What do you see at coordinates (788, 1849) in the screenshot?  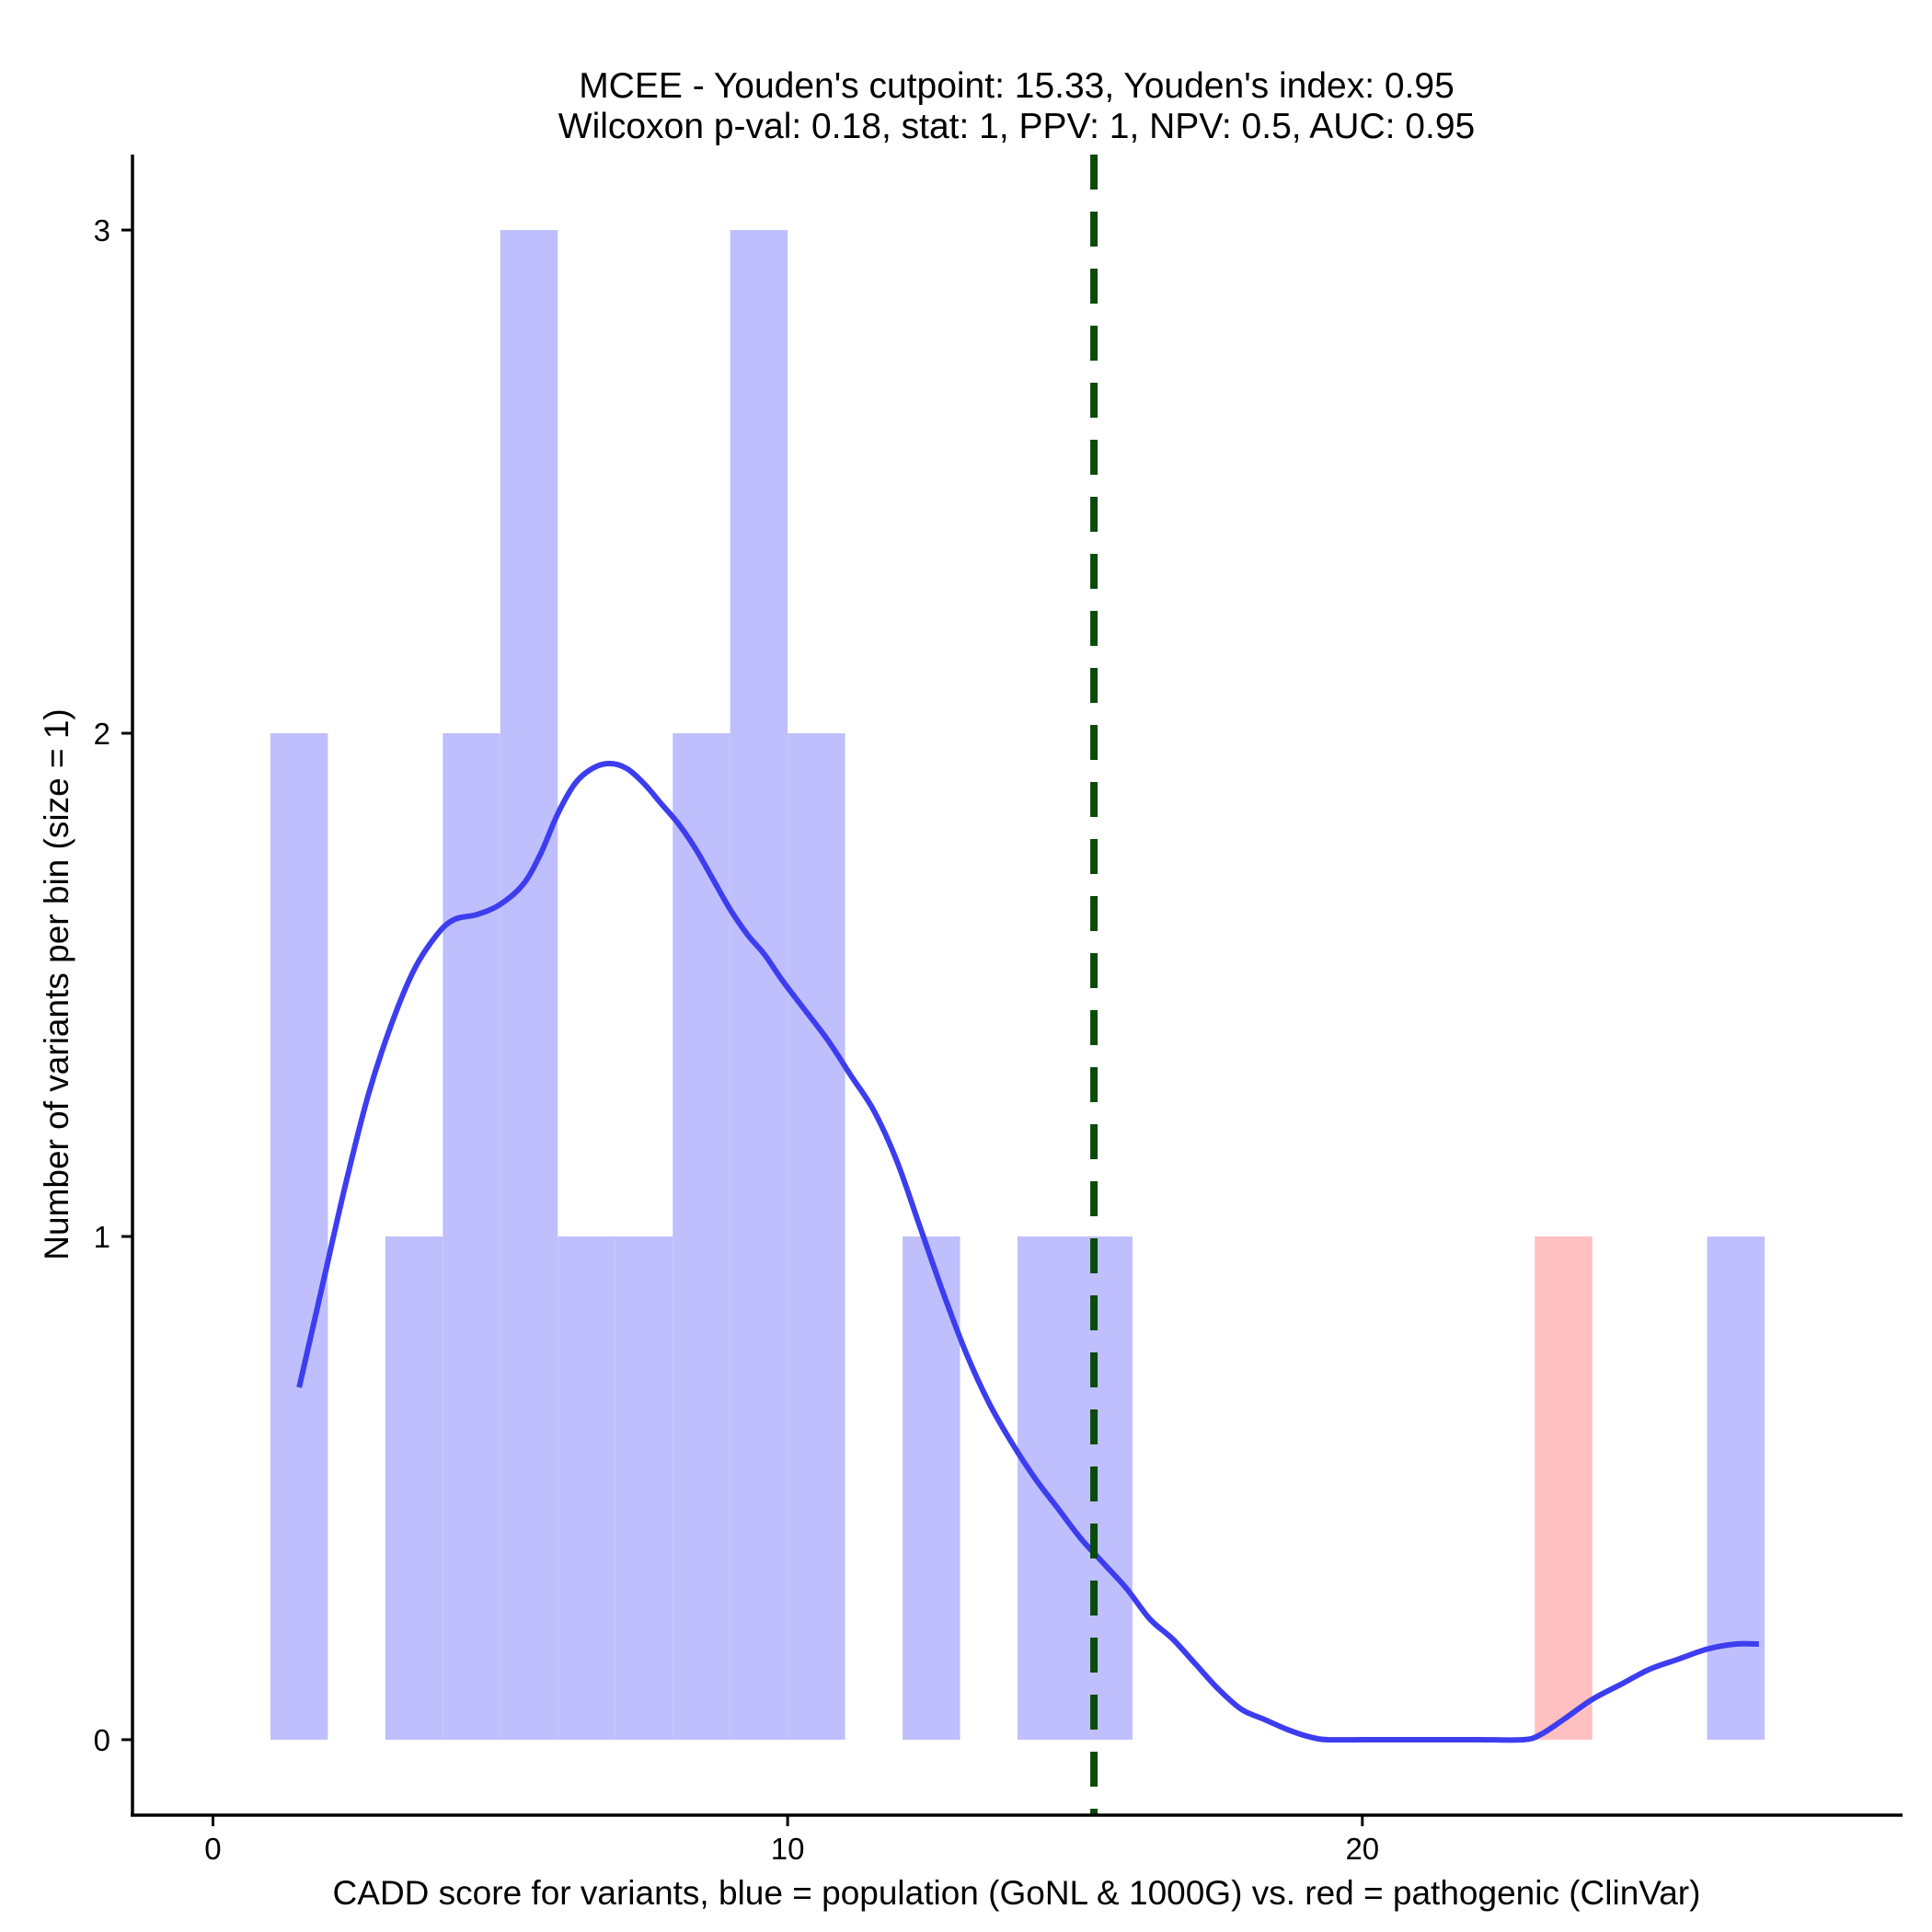 I see `x-tick-label-10: 10` at bounding box center [788, 1849].